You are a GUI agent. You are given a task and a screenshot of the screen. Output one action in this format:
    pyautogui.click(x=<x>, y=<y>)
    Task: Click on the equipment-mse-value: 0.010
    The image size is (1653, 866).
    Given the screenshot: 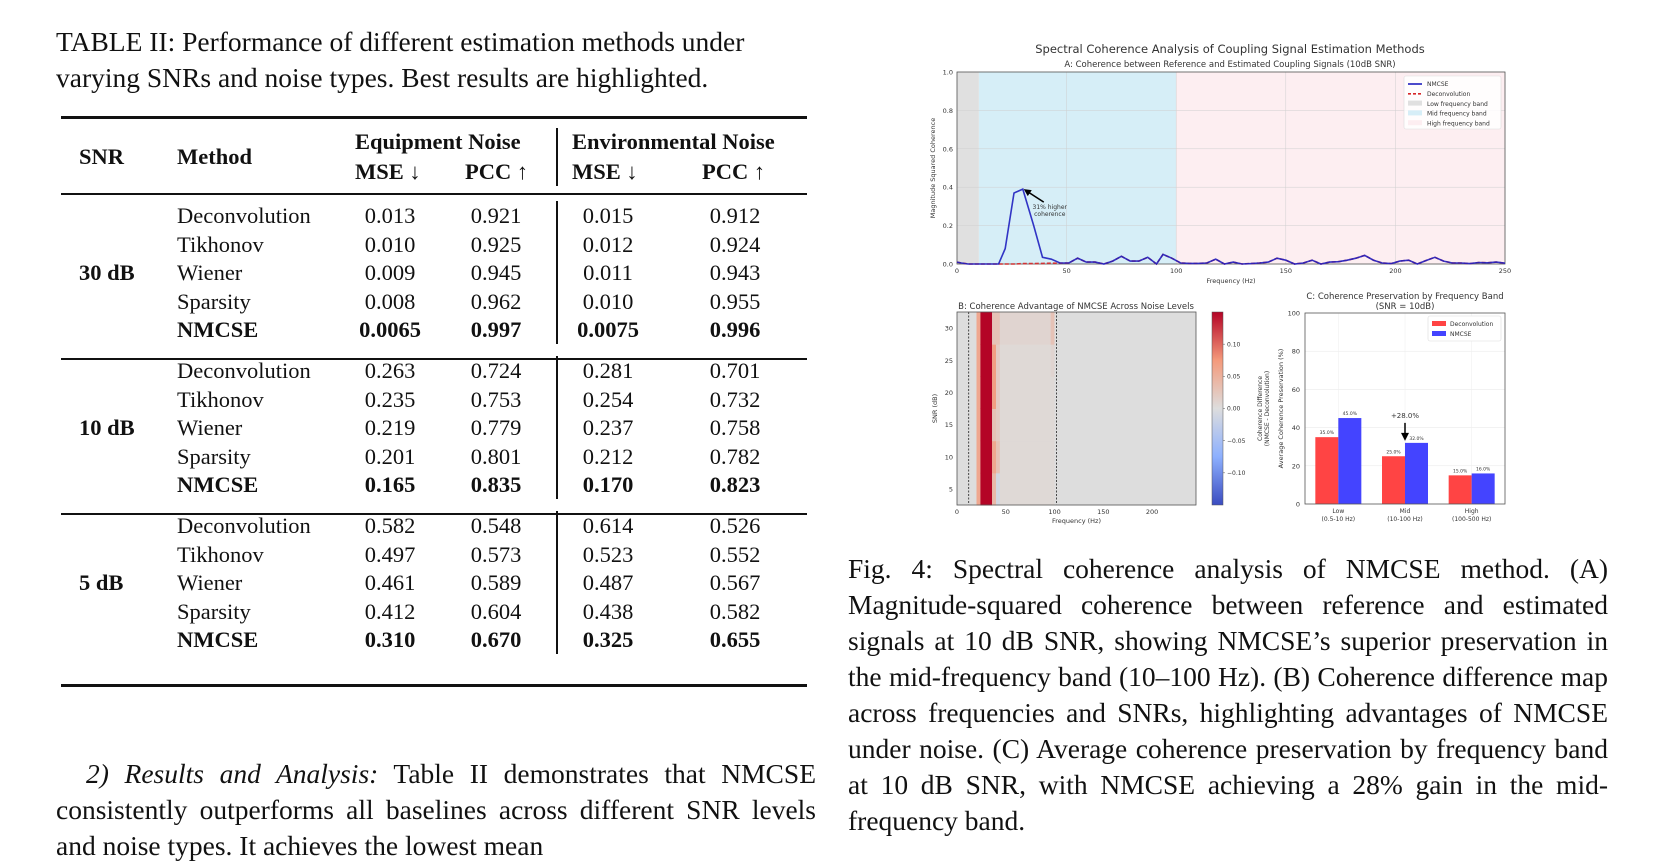 What is the action you would take?
    pyautogui.click(x=390, y=244)
    